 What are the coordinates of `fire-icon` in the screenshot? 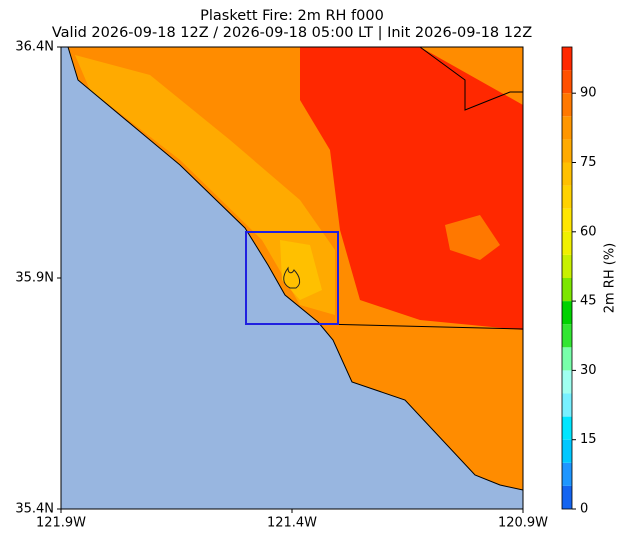 It's located at (292, 277).